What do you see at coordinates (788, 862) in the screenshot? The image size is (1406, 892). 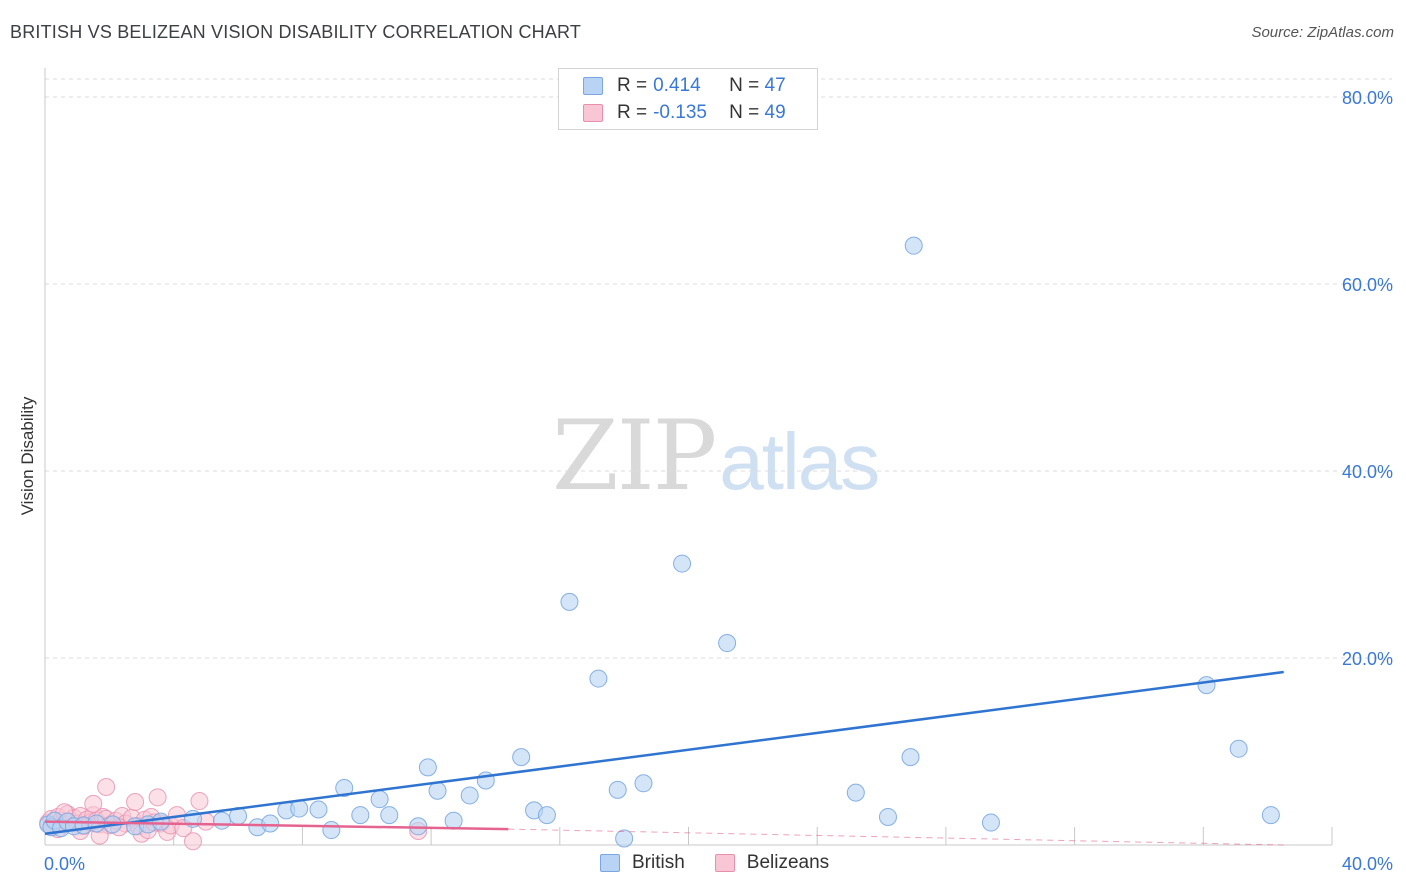 I see `belizeans-legend-label: Belizeans` at bounding box center [788, 862].